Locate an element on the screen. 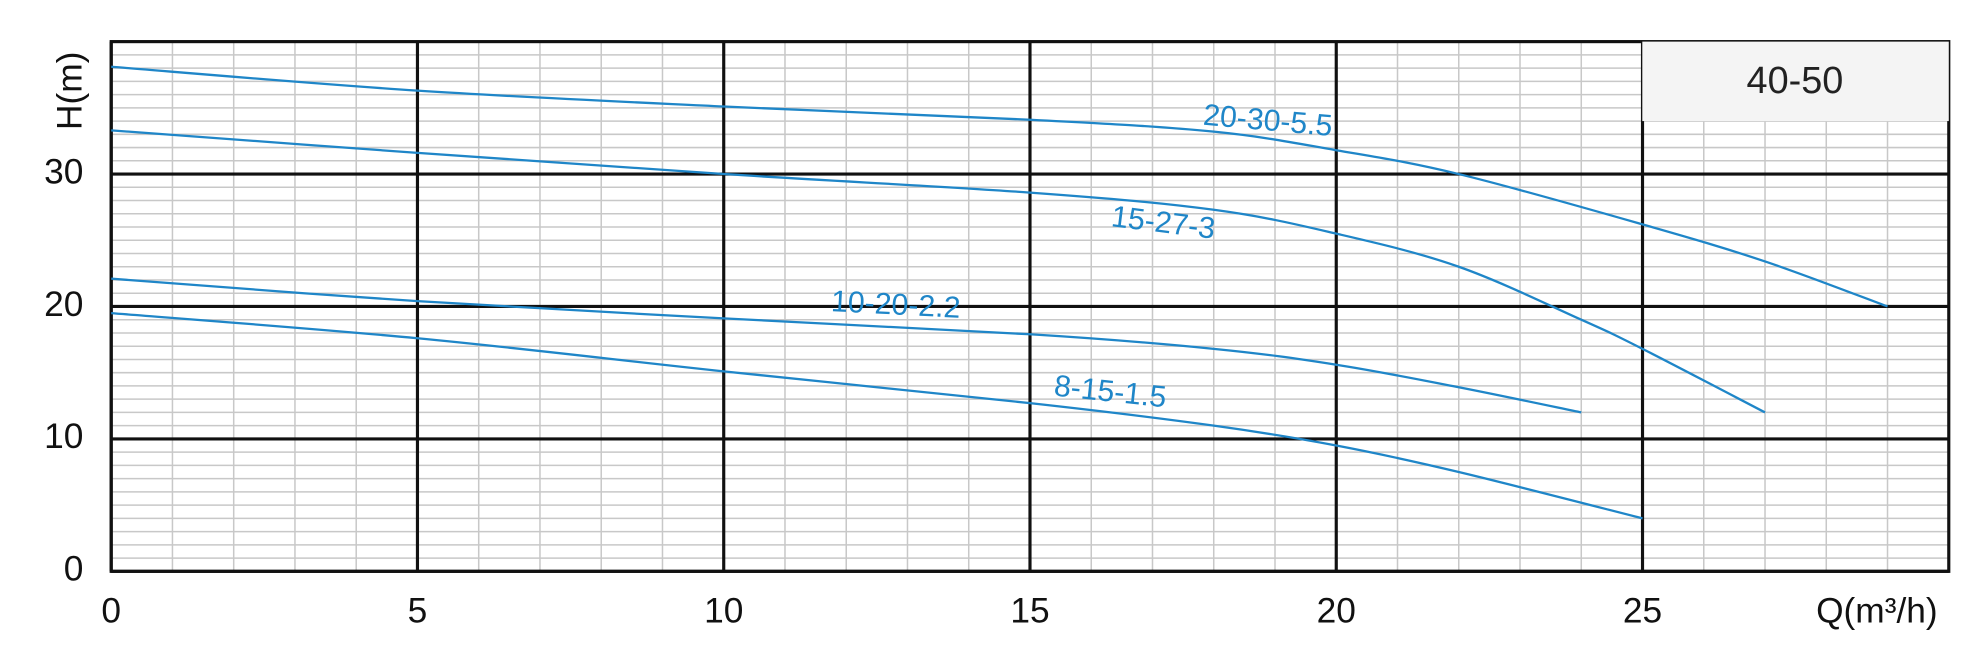  x-axis-label: Q(m³/h) is located at coordinates (1877, 610).